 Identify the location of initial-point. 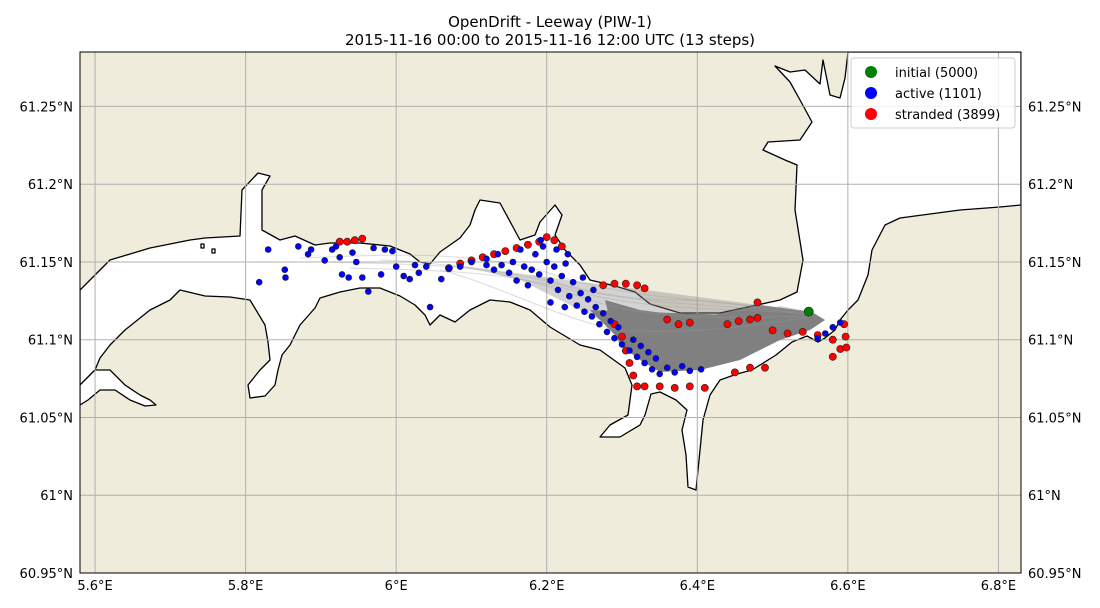
(808, 311).